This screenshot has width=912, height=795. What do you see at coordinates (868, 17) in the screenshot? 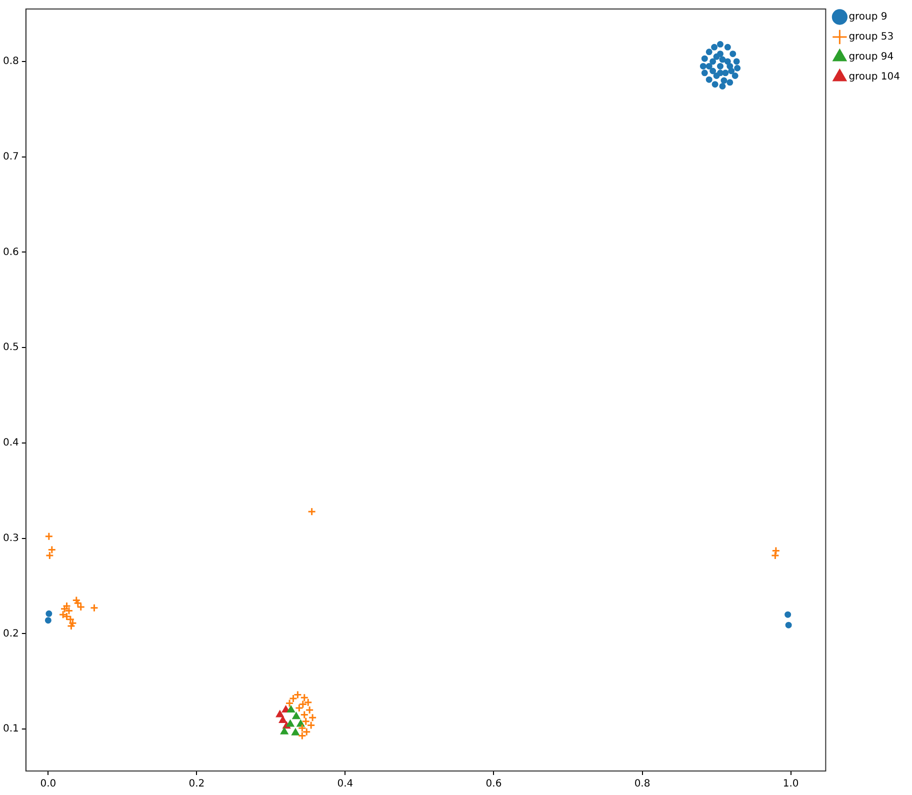
I see `legend-label: group 9` at bounding box center [868, 17].